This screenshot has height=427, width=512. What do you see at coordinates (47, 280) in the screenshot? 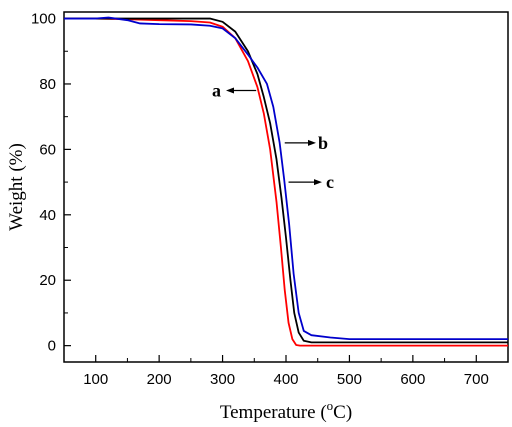
I see `y-tick-label: 20` at bounding box center [47, 280].